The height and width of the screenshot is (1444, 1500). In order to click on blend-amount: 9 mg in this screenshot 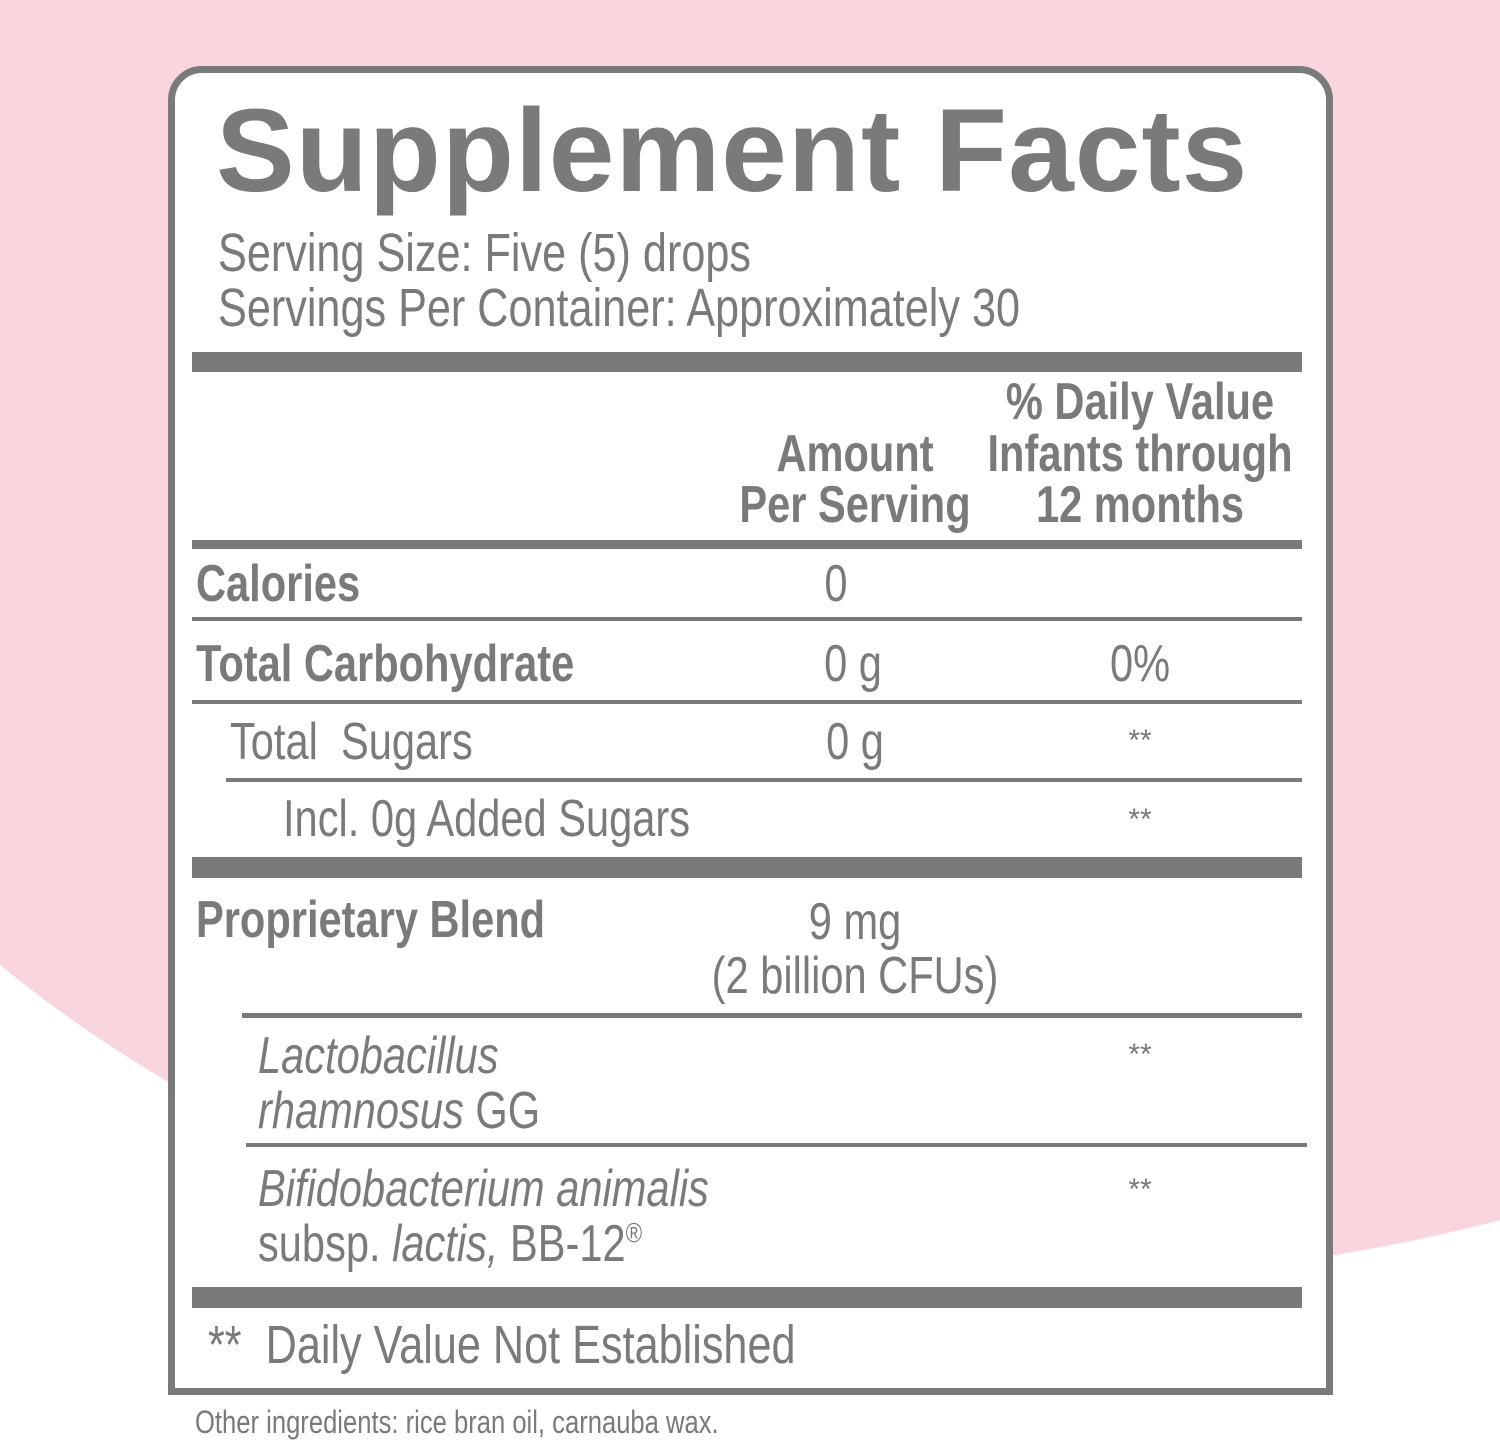, I will do `click(855, 922)`.